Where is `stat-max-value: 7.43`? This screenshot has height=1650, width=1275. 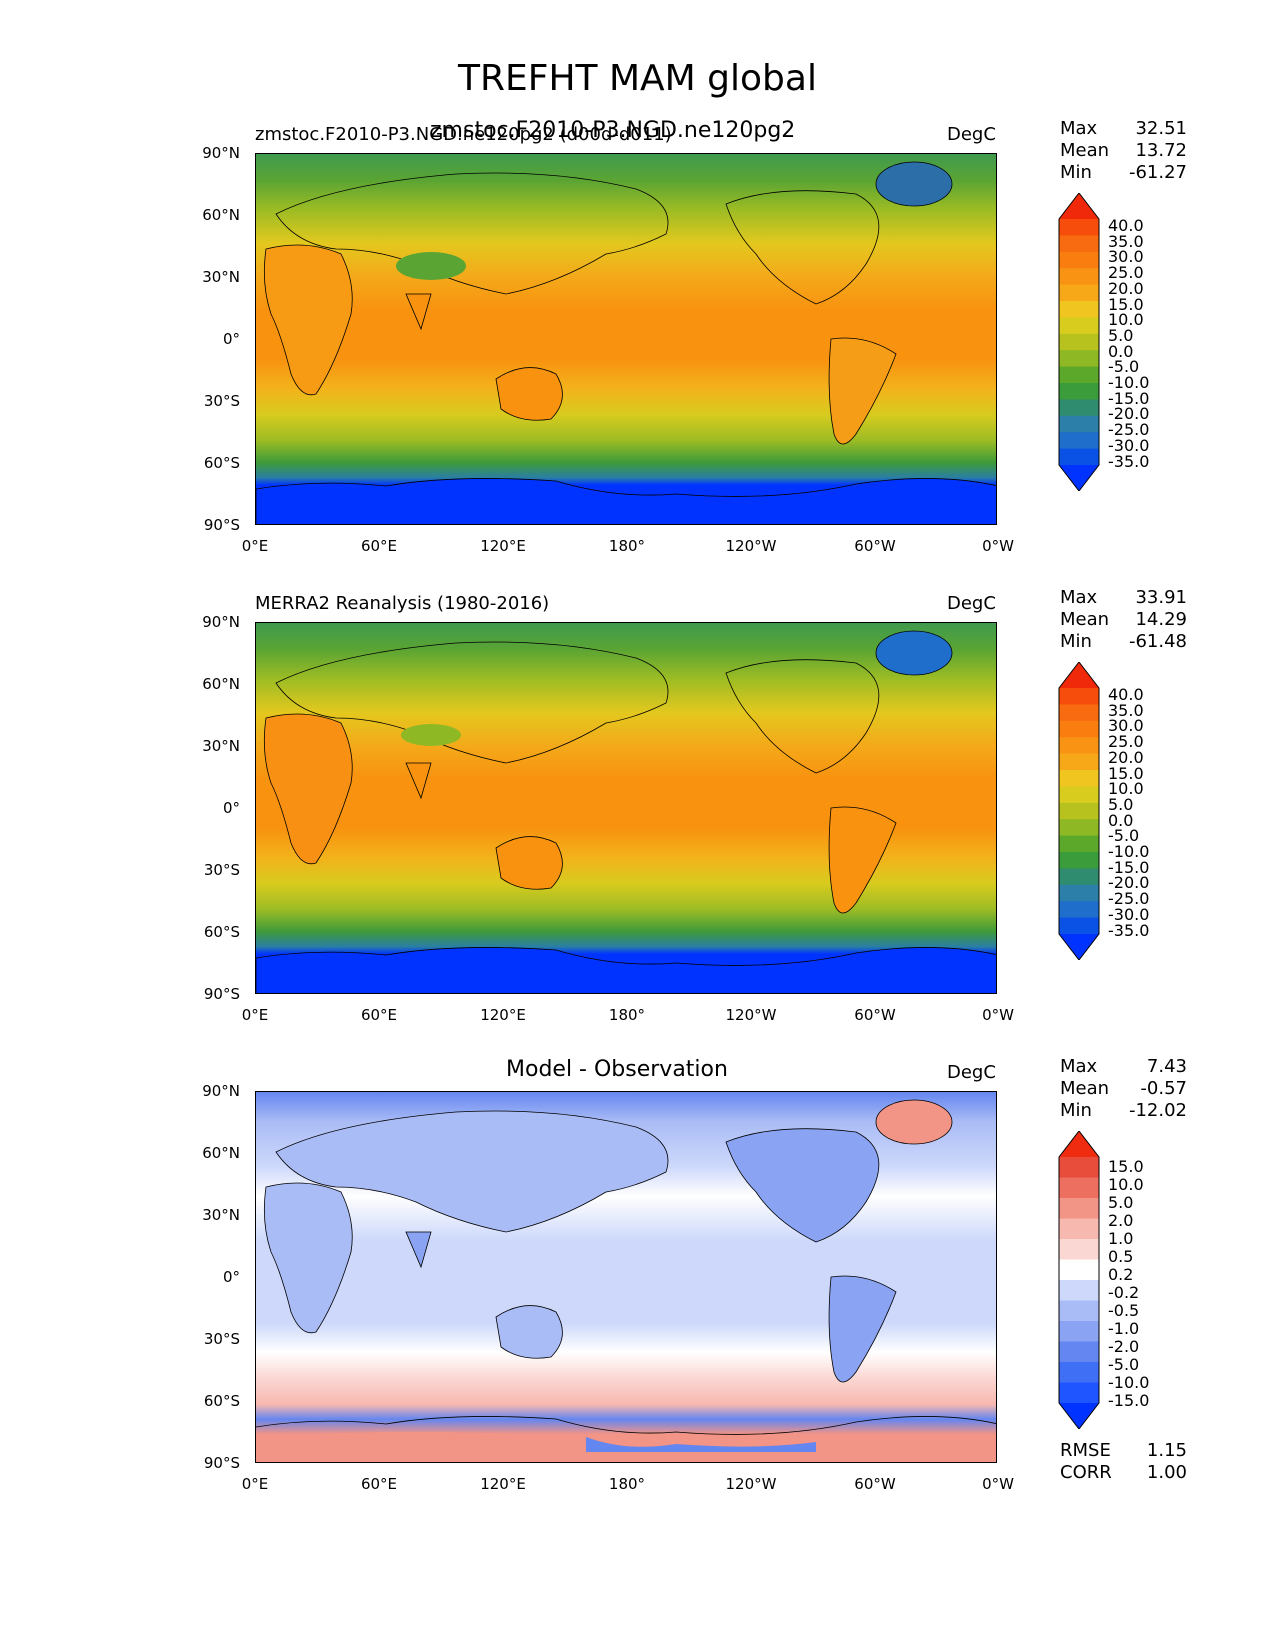 stat-max-value: 7.43 is located at coordinates (1166, 1066).